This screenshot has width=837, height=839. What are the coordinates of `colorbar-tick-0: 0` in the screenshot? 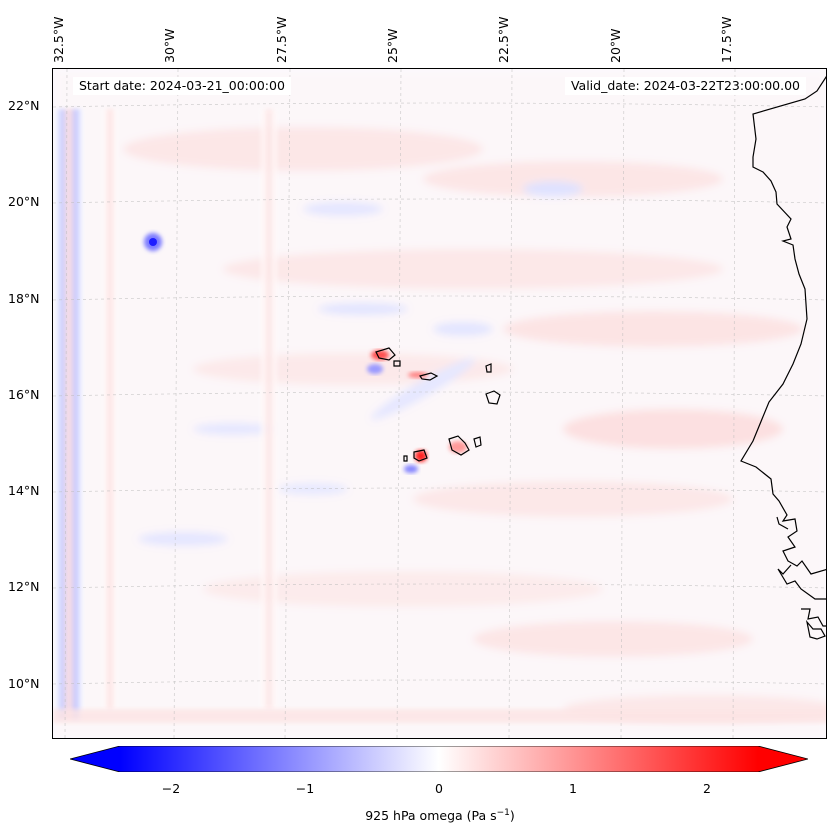 It's located at (439, 788).